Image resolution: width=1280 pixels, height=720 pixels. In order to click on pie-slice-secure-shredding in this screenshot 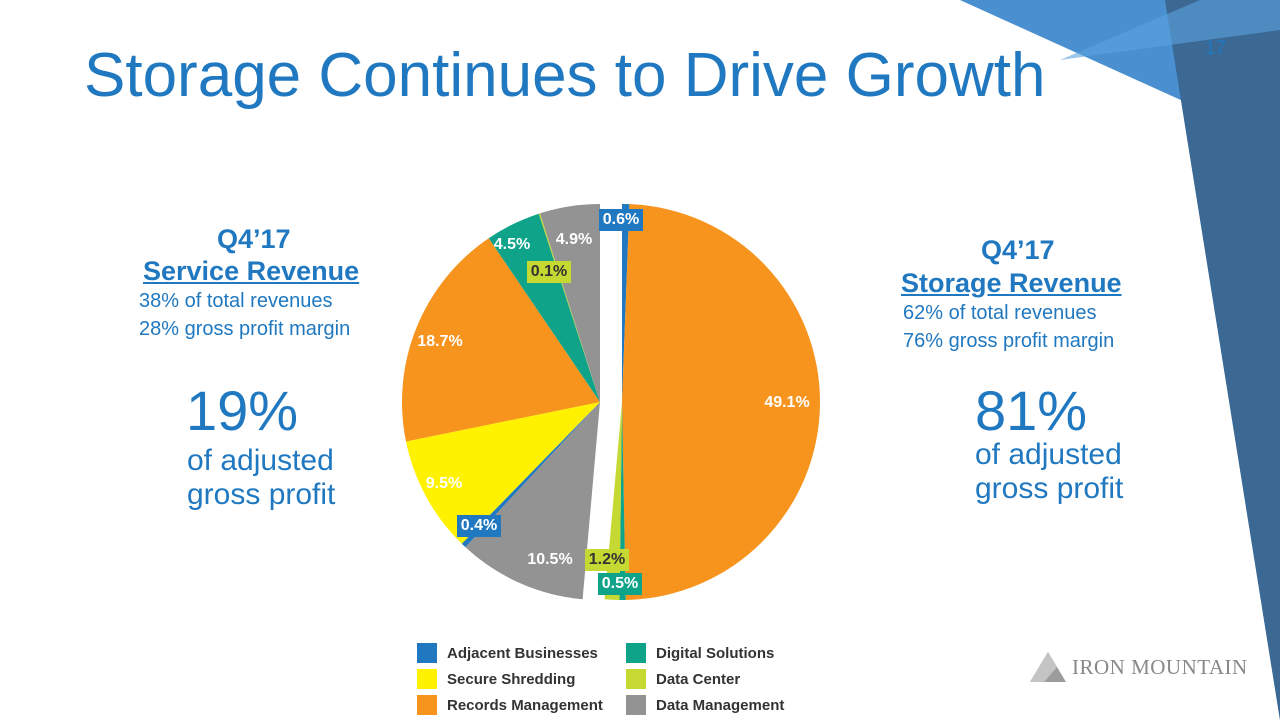, I will do `click(502, 473)`.